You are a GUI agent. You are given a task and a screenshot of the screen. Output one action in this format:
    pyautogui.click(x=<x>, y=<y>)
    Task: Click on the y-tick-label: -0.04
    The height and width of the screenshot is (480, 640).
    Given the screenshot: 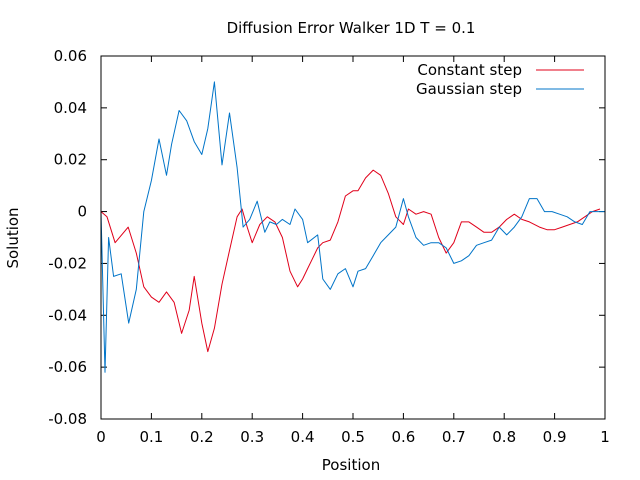 What is the action you would take?
    pyautogui.click(x=67, y=315)
    